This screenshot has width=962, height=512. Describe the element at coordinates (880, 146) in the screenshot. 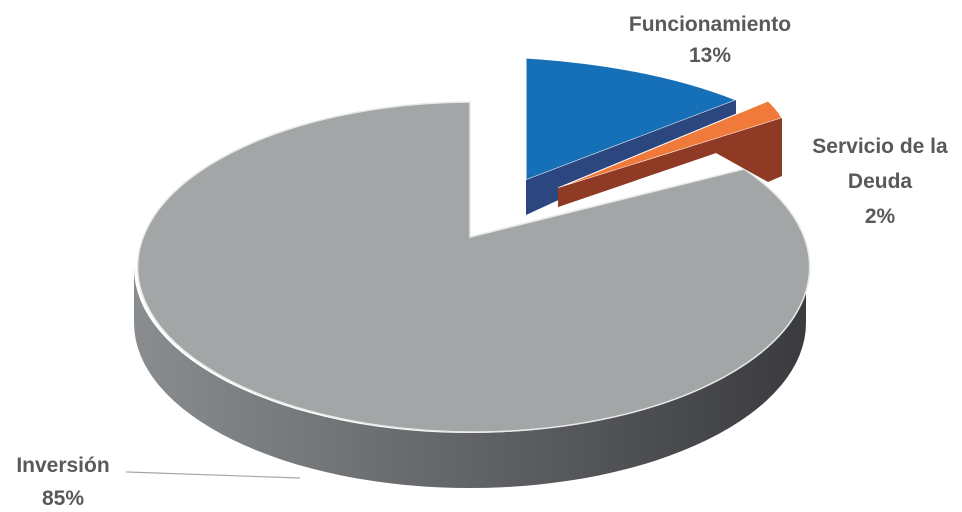

I see `label-servicio-deuda-line-0: Servicio de la` at that location.